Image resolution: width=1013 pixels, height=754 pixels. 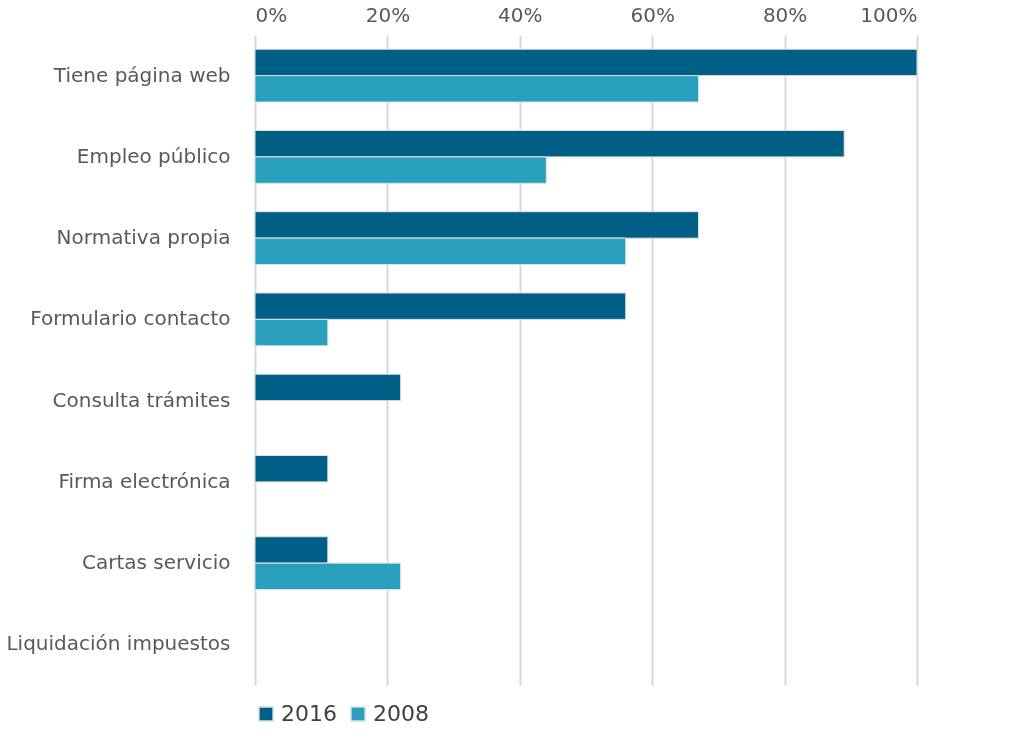 I want to click on y-tick-label: Tiene página web, so click(x=141, y=74).